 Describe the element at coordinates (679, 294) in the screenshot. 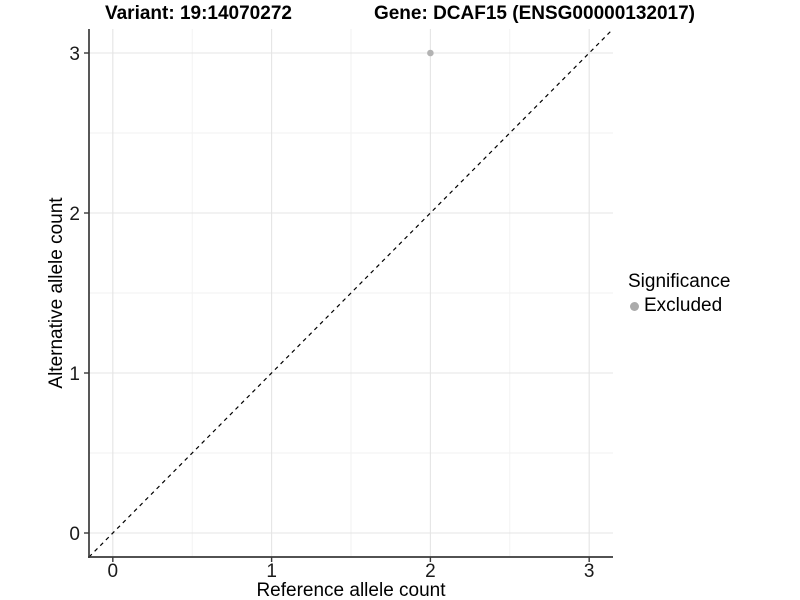

I see `legend: Significance Excluded` at that location.